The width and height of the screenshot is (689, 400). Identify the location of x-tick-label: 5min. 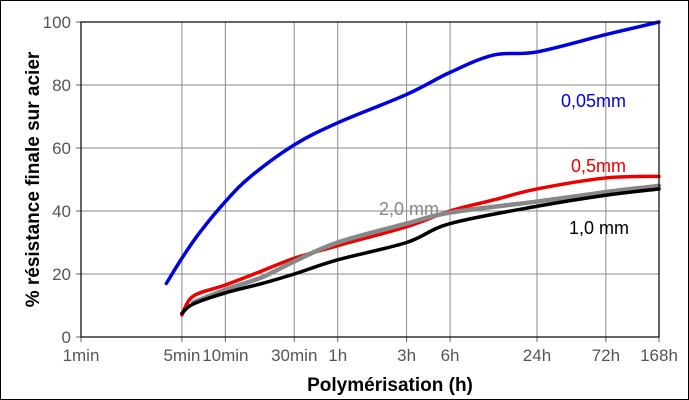
(181, 355).